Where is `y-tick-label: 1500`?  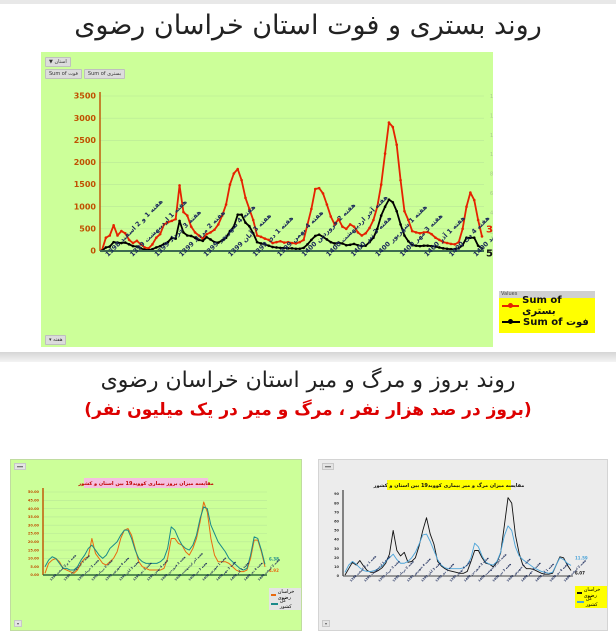 y-tick-label: 1500 is located at coordinates (85, 184).